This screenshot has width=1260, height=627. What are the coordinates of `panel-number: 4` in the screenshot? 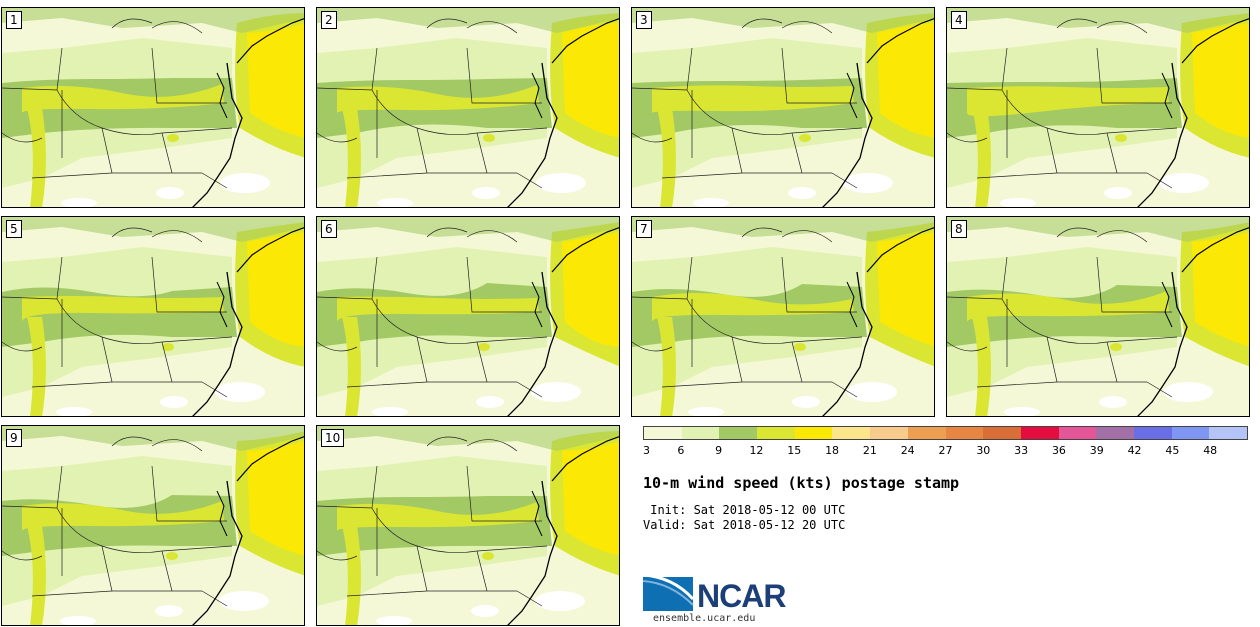 It's located at (959, 20).